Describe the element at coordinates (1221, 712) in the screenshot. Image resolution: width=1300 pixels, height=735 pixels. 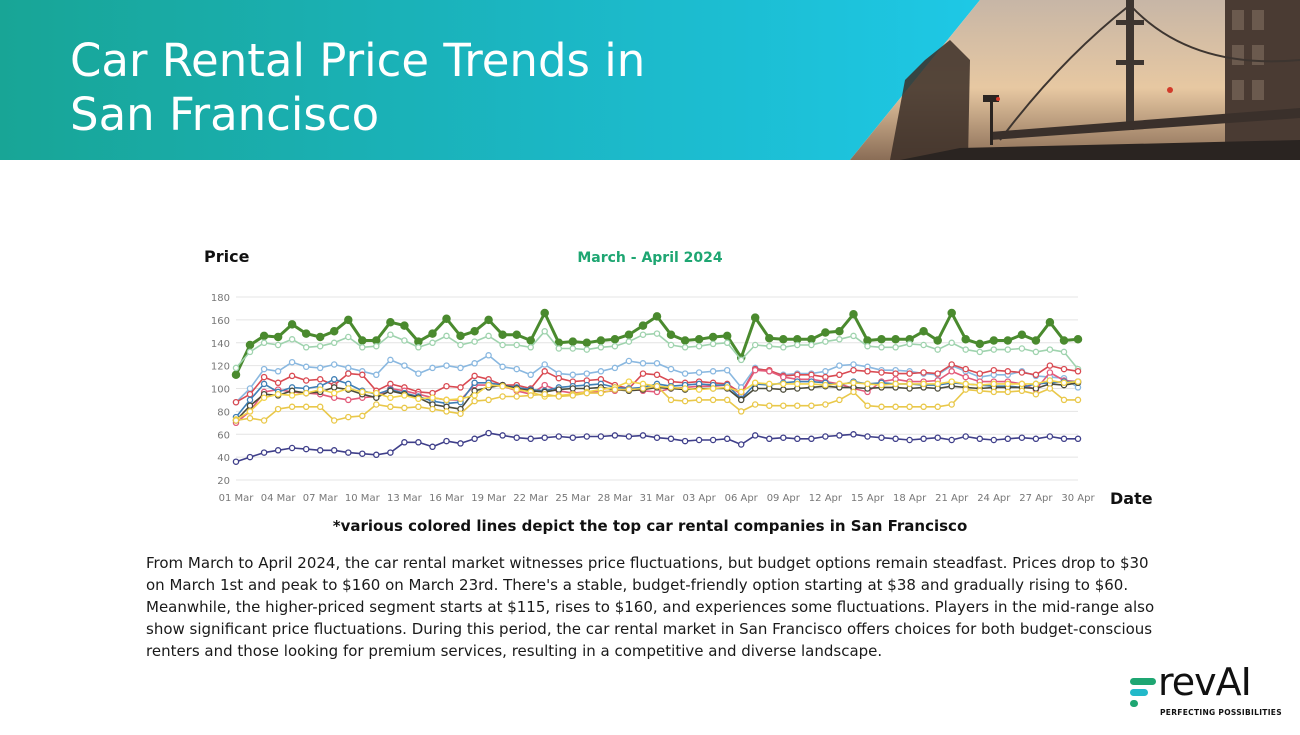
I see `logo-tagline: PERFECTING POSSIBILITIES` at that location.